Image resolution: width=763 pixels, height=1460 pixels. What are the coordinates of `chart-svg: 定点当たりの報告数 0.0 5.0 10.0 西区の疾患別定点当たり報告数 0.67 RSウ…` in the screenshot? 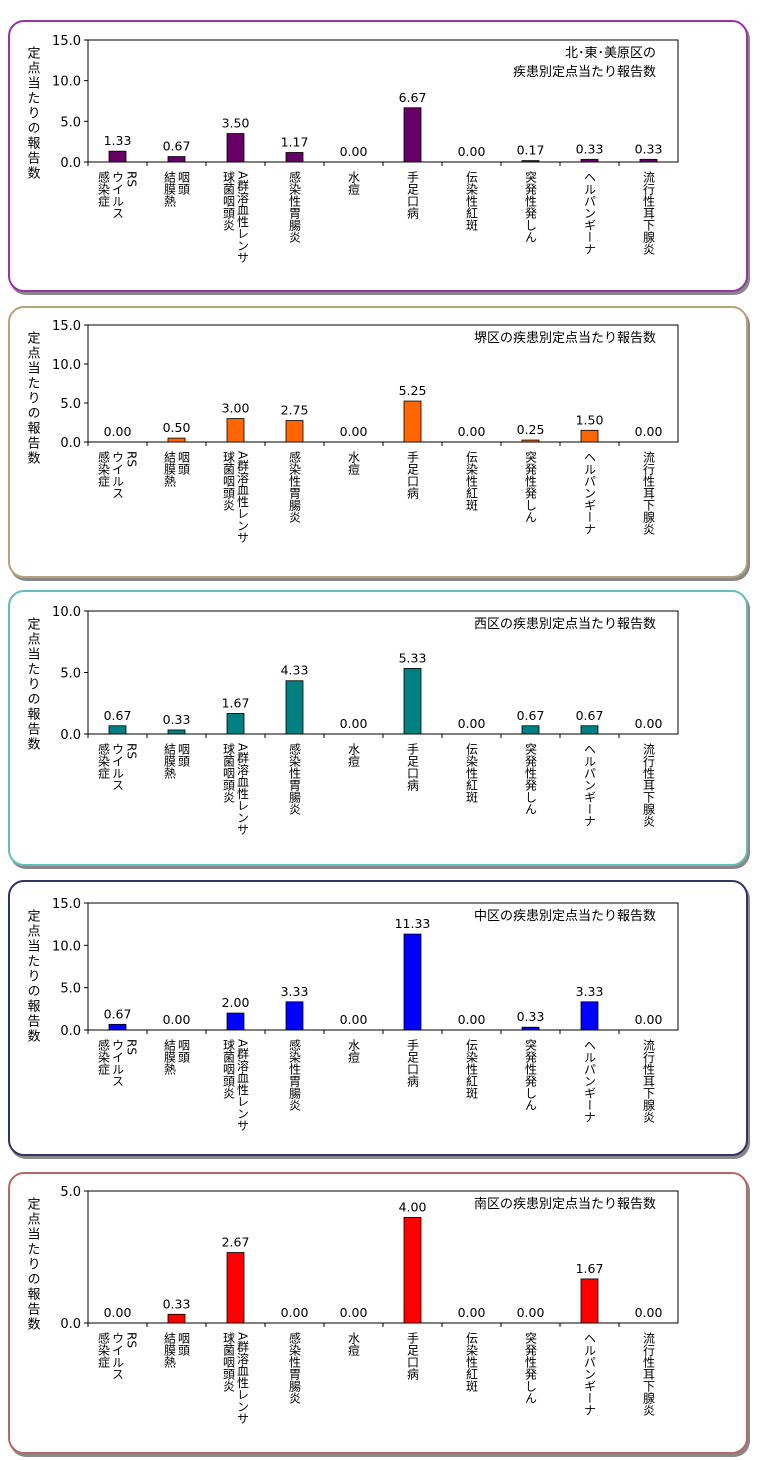 It's located at (352, 720).